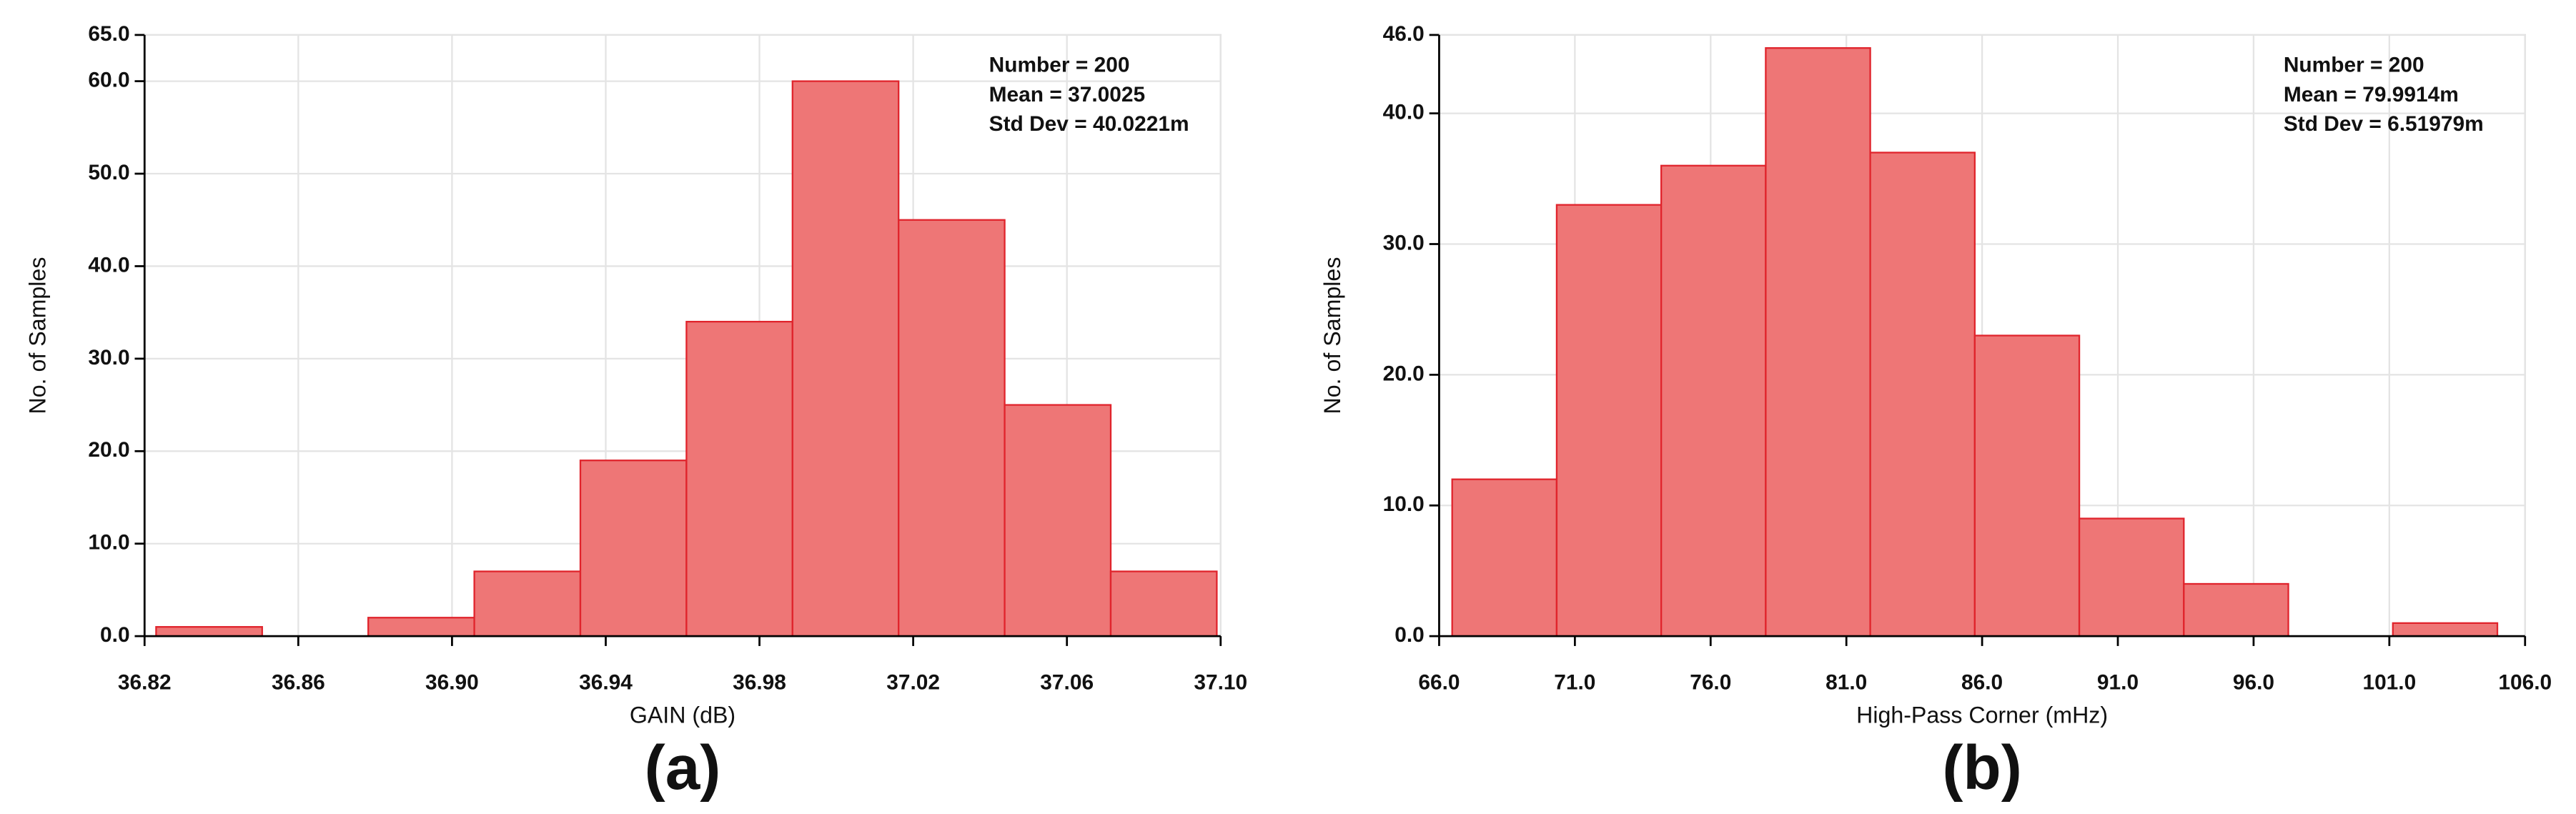  What do you see at coordinates (1710, 683) in the screenshot?
I see `x-tick-label: 76.0` at bounding box center [1710, 683].